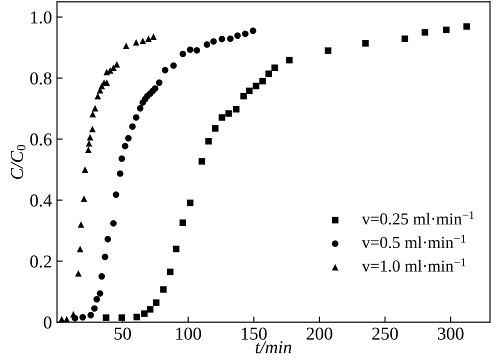 This screenshot has height=362, width=500. What do you see at coordinates (41, 139) in the screenshot?
I see `y-tick-label: 0.6` at bounding box center [41, 139].